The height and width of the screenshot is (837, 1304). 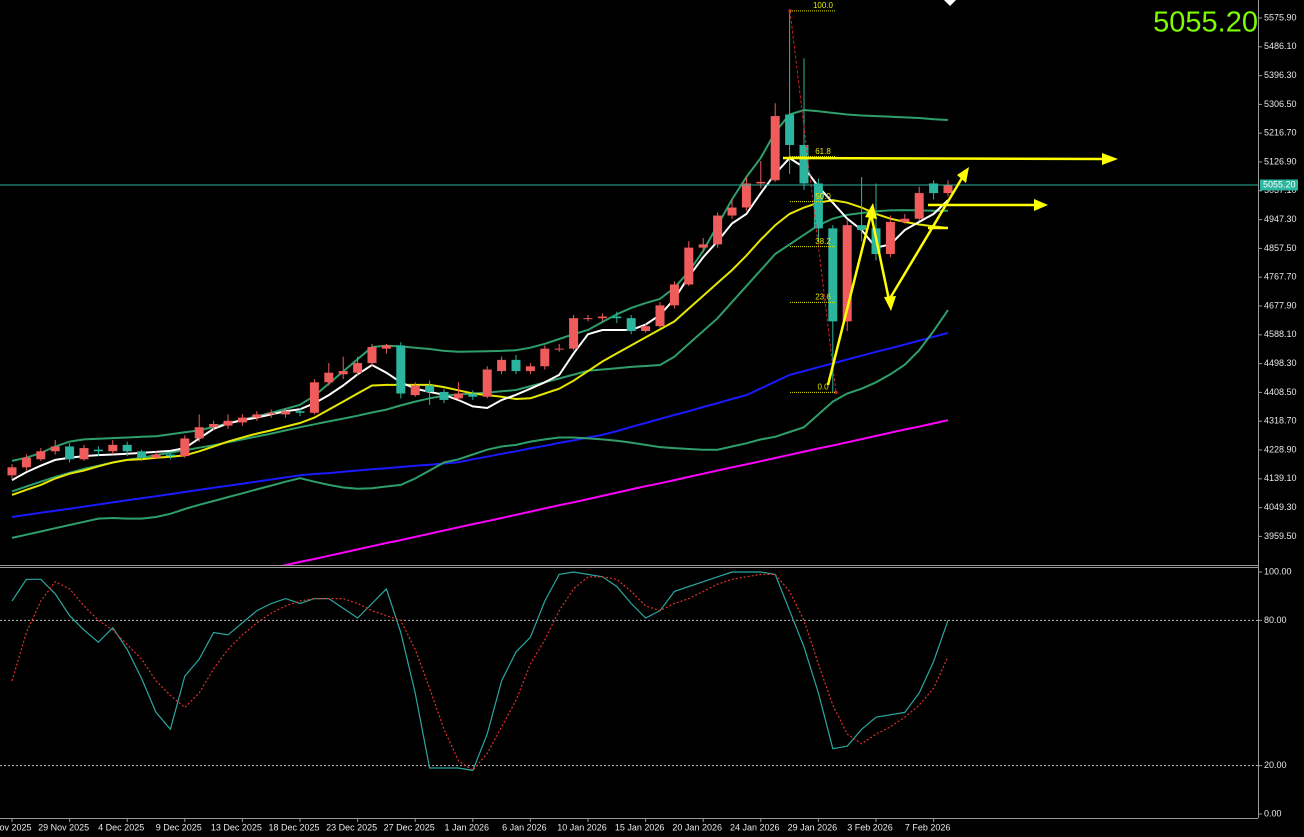 I want to click on fib-level-label: 50.0, so click(x=823, y=196).